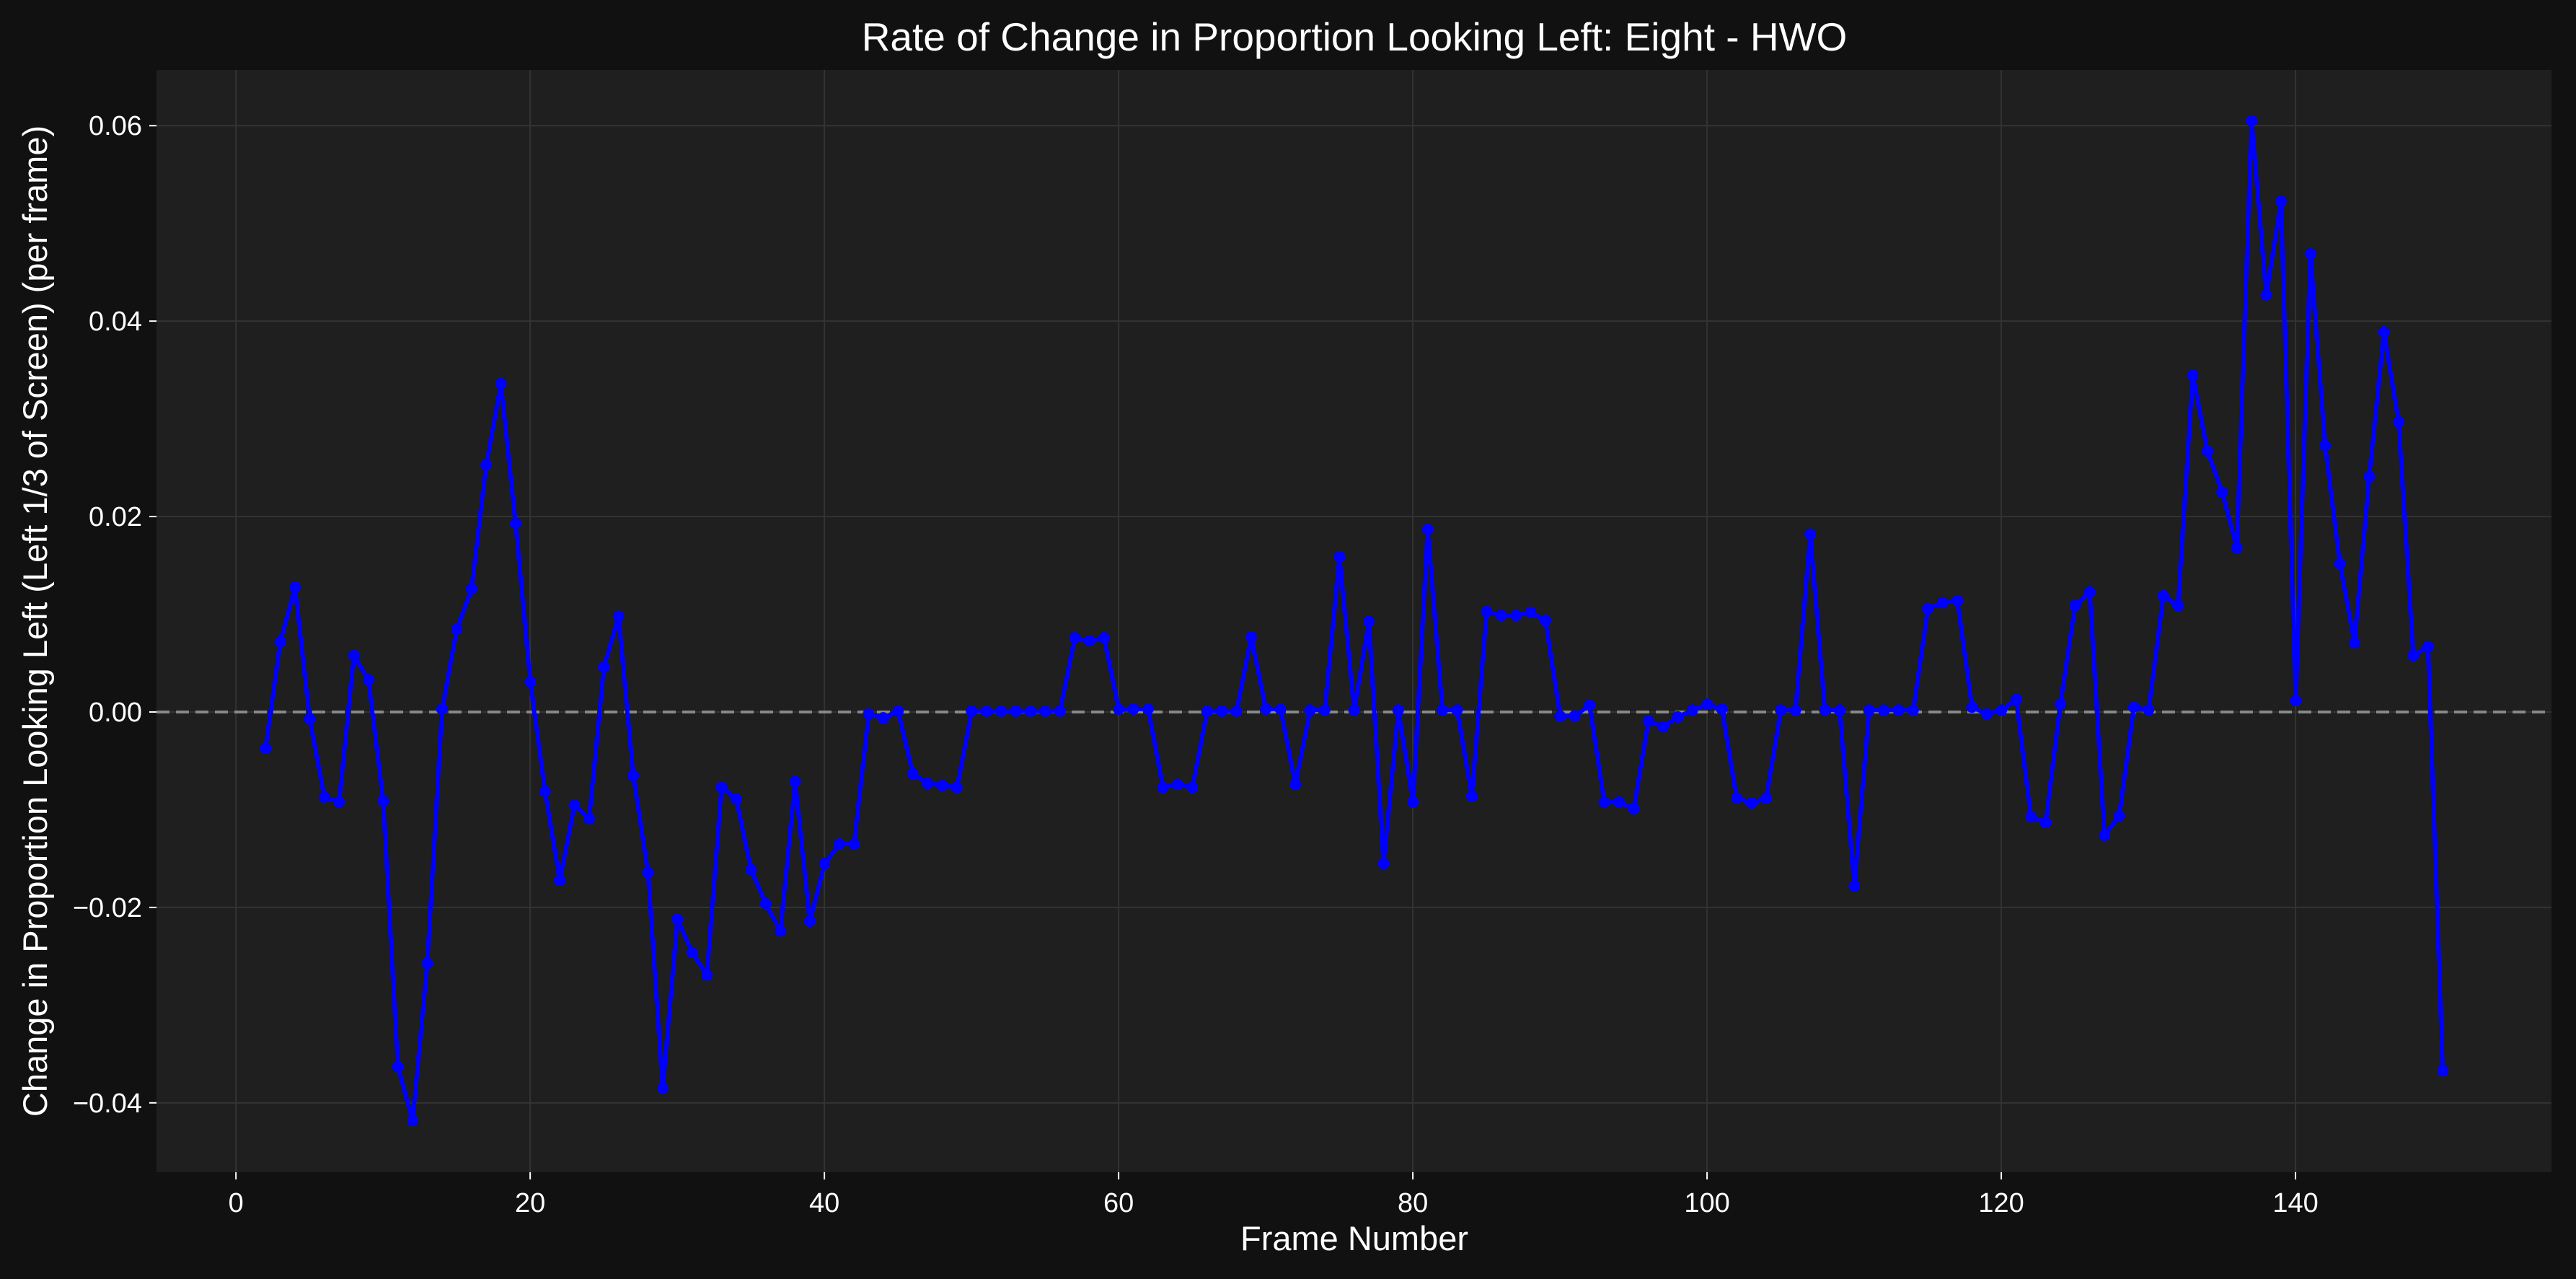 The width and height of the screenshot is (2576, 1279). What do you see at coordinates (115, 713) in the screenshot?
I see `y-tick-label: 0.00` at bounding box center [115, 713].